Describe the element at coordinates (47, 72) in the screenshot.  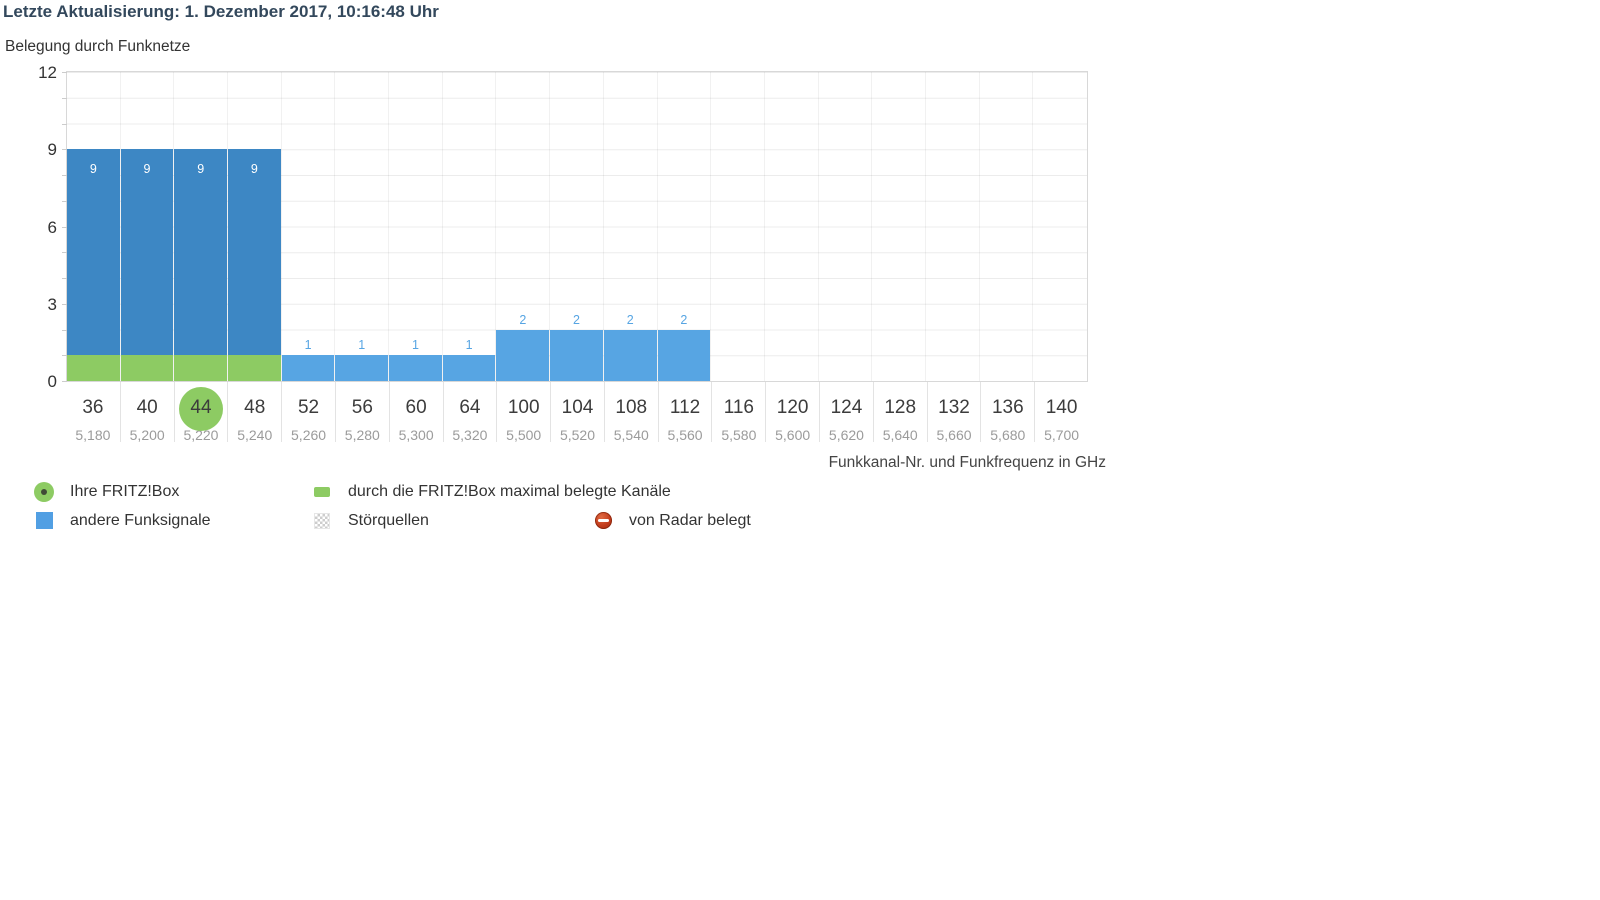
I see `y-axis-tick-label: 12` at that location.